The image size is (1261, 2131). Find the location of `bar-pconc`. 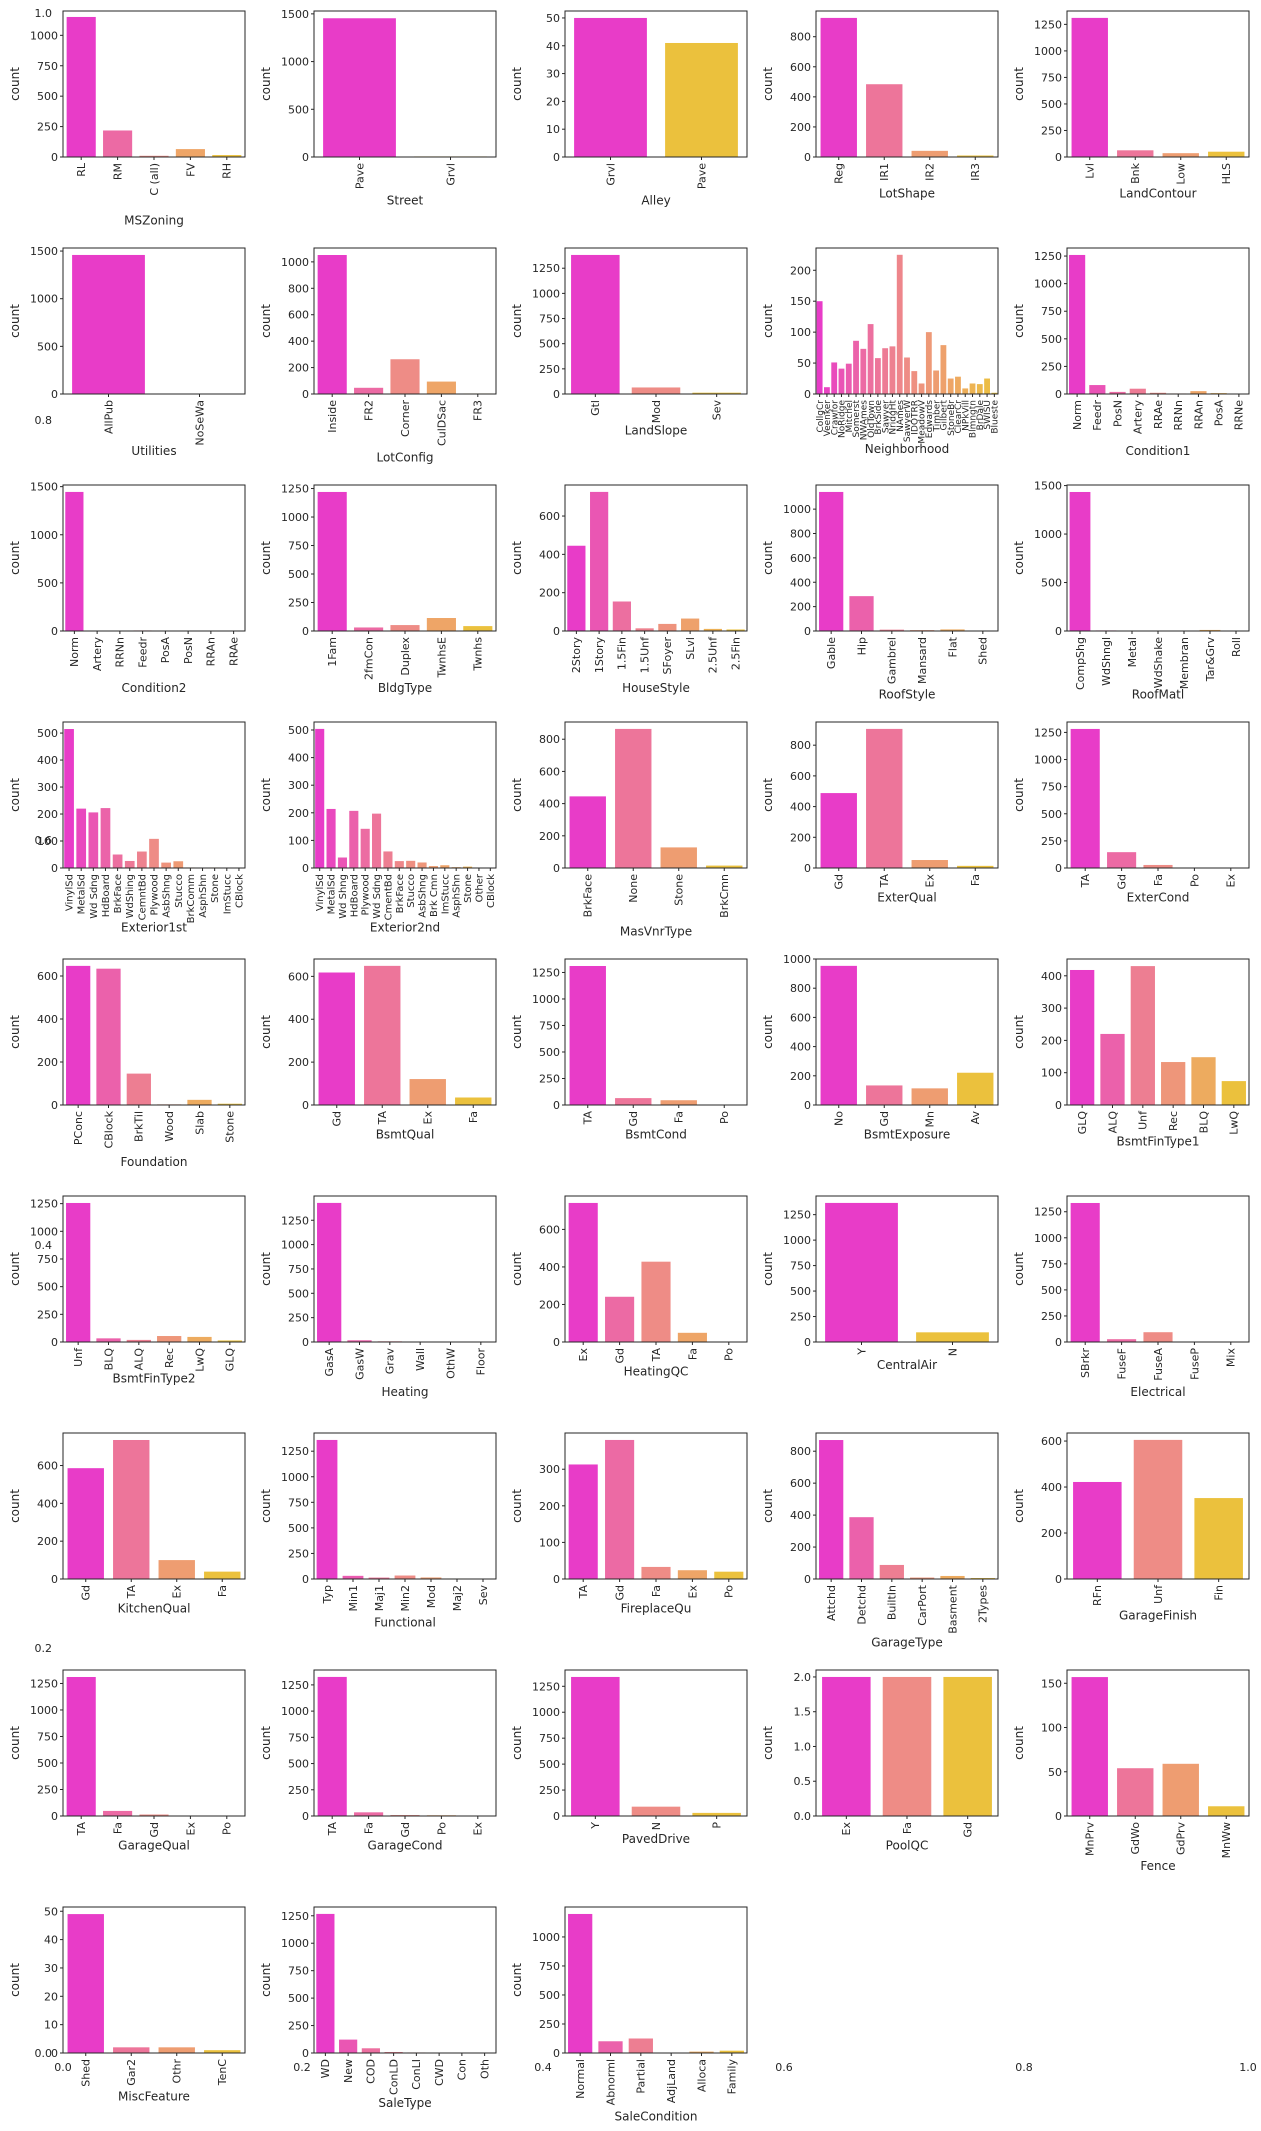

bar-pconc is located at coordinates (78, 1035).